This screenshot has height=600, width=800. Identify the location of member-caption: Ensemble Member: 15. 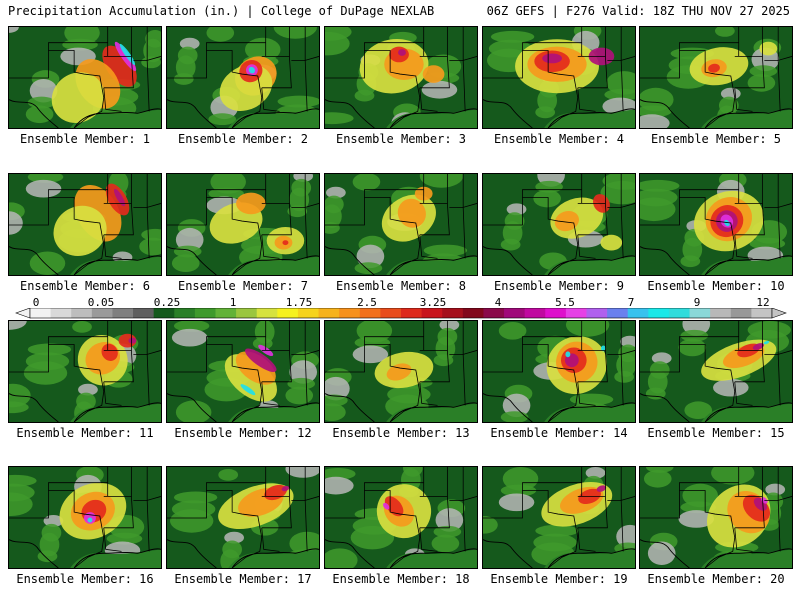
(716, 433).